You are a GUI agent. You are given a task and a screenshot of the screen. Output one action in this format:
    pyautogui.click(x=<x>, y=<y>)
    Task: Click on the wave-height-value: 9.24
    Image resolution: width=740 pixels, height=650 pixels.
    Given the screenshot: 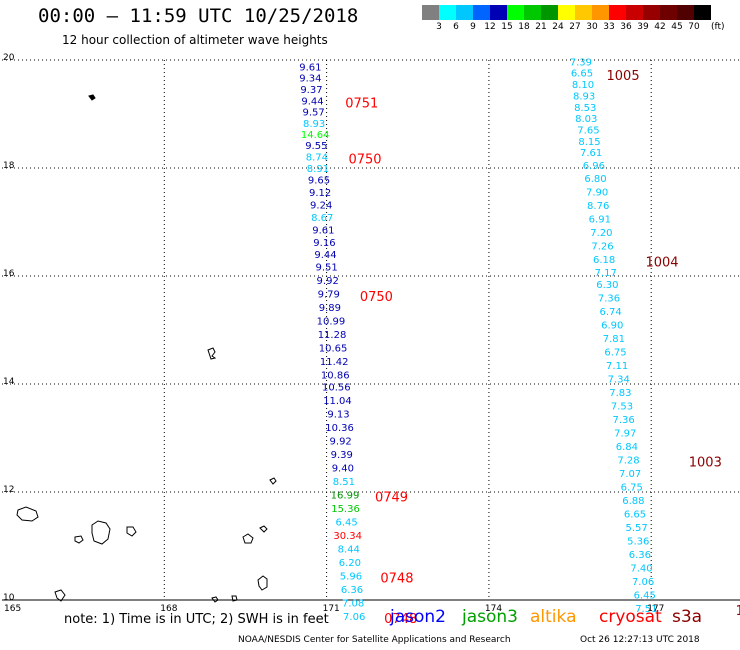 What is the action you would take?
    pyautogui.click(x=321, y=206)
    